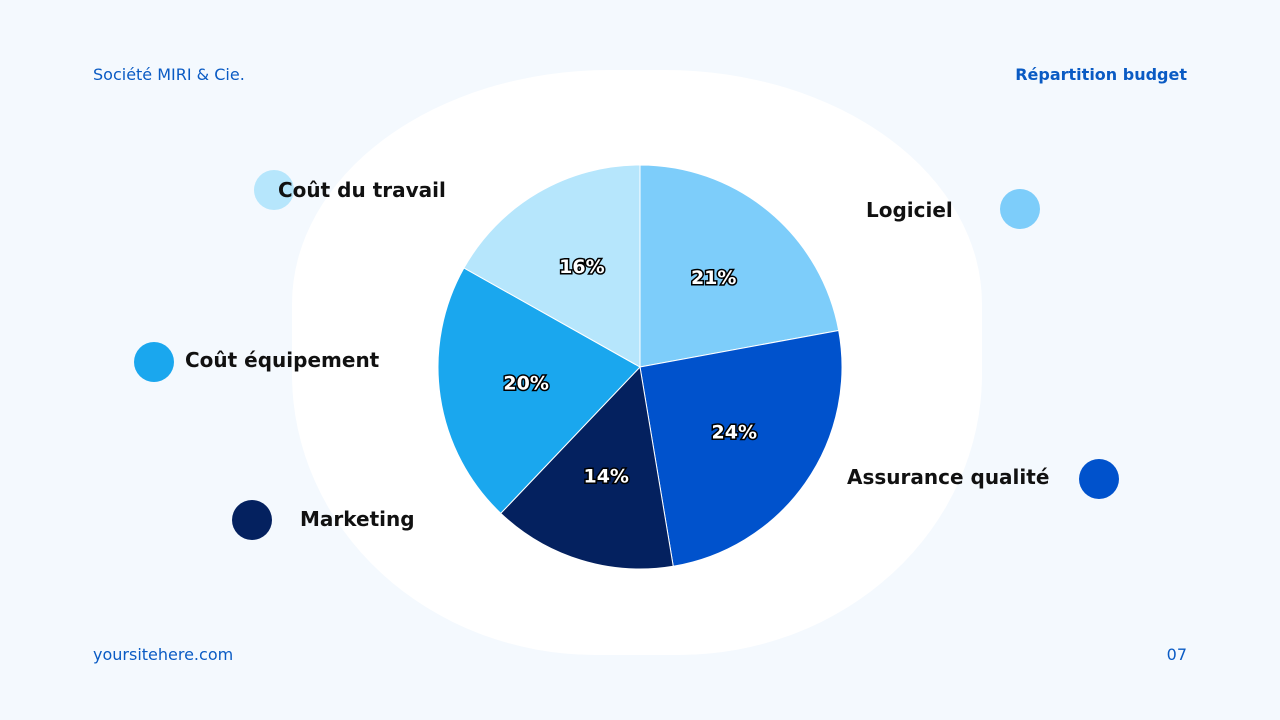  Describe the element at coordinates (734, 433) in the screenshot. I see `pie-label-assurance-qualite: 24%` at that location.